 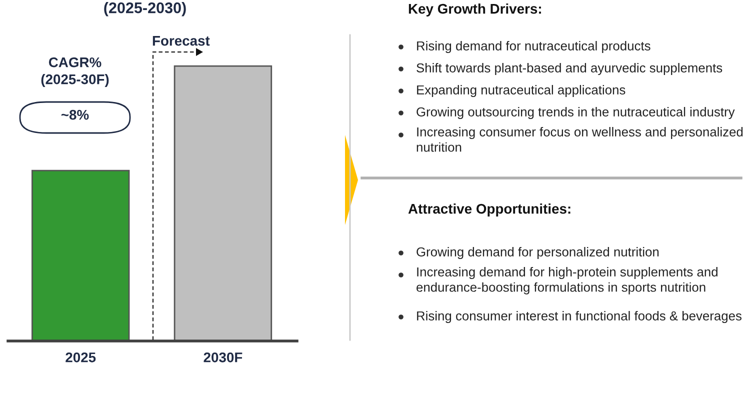 I want to click on text: Shift towards plant-based and ayurvedic supplements, so click(x=569, y=69).